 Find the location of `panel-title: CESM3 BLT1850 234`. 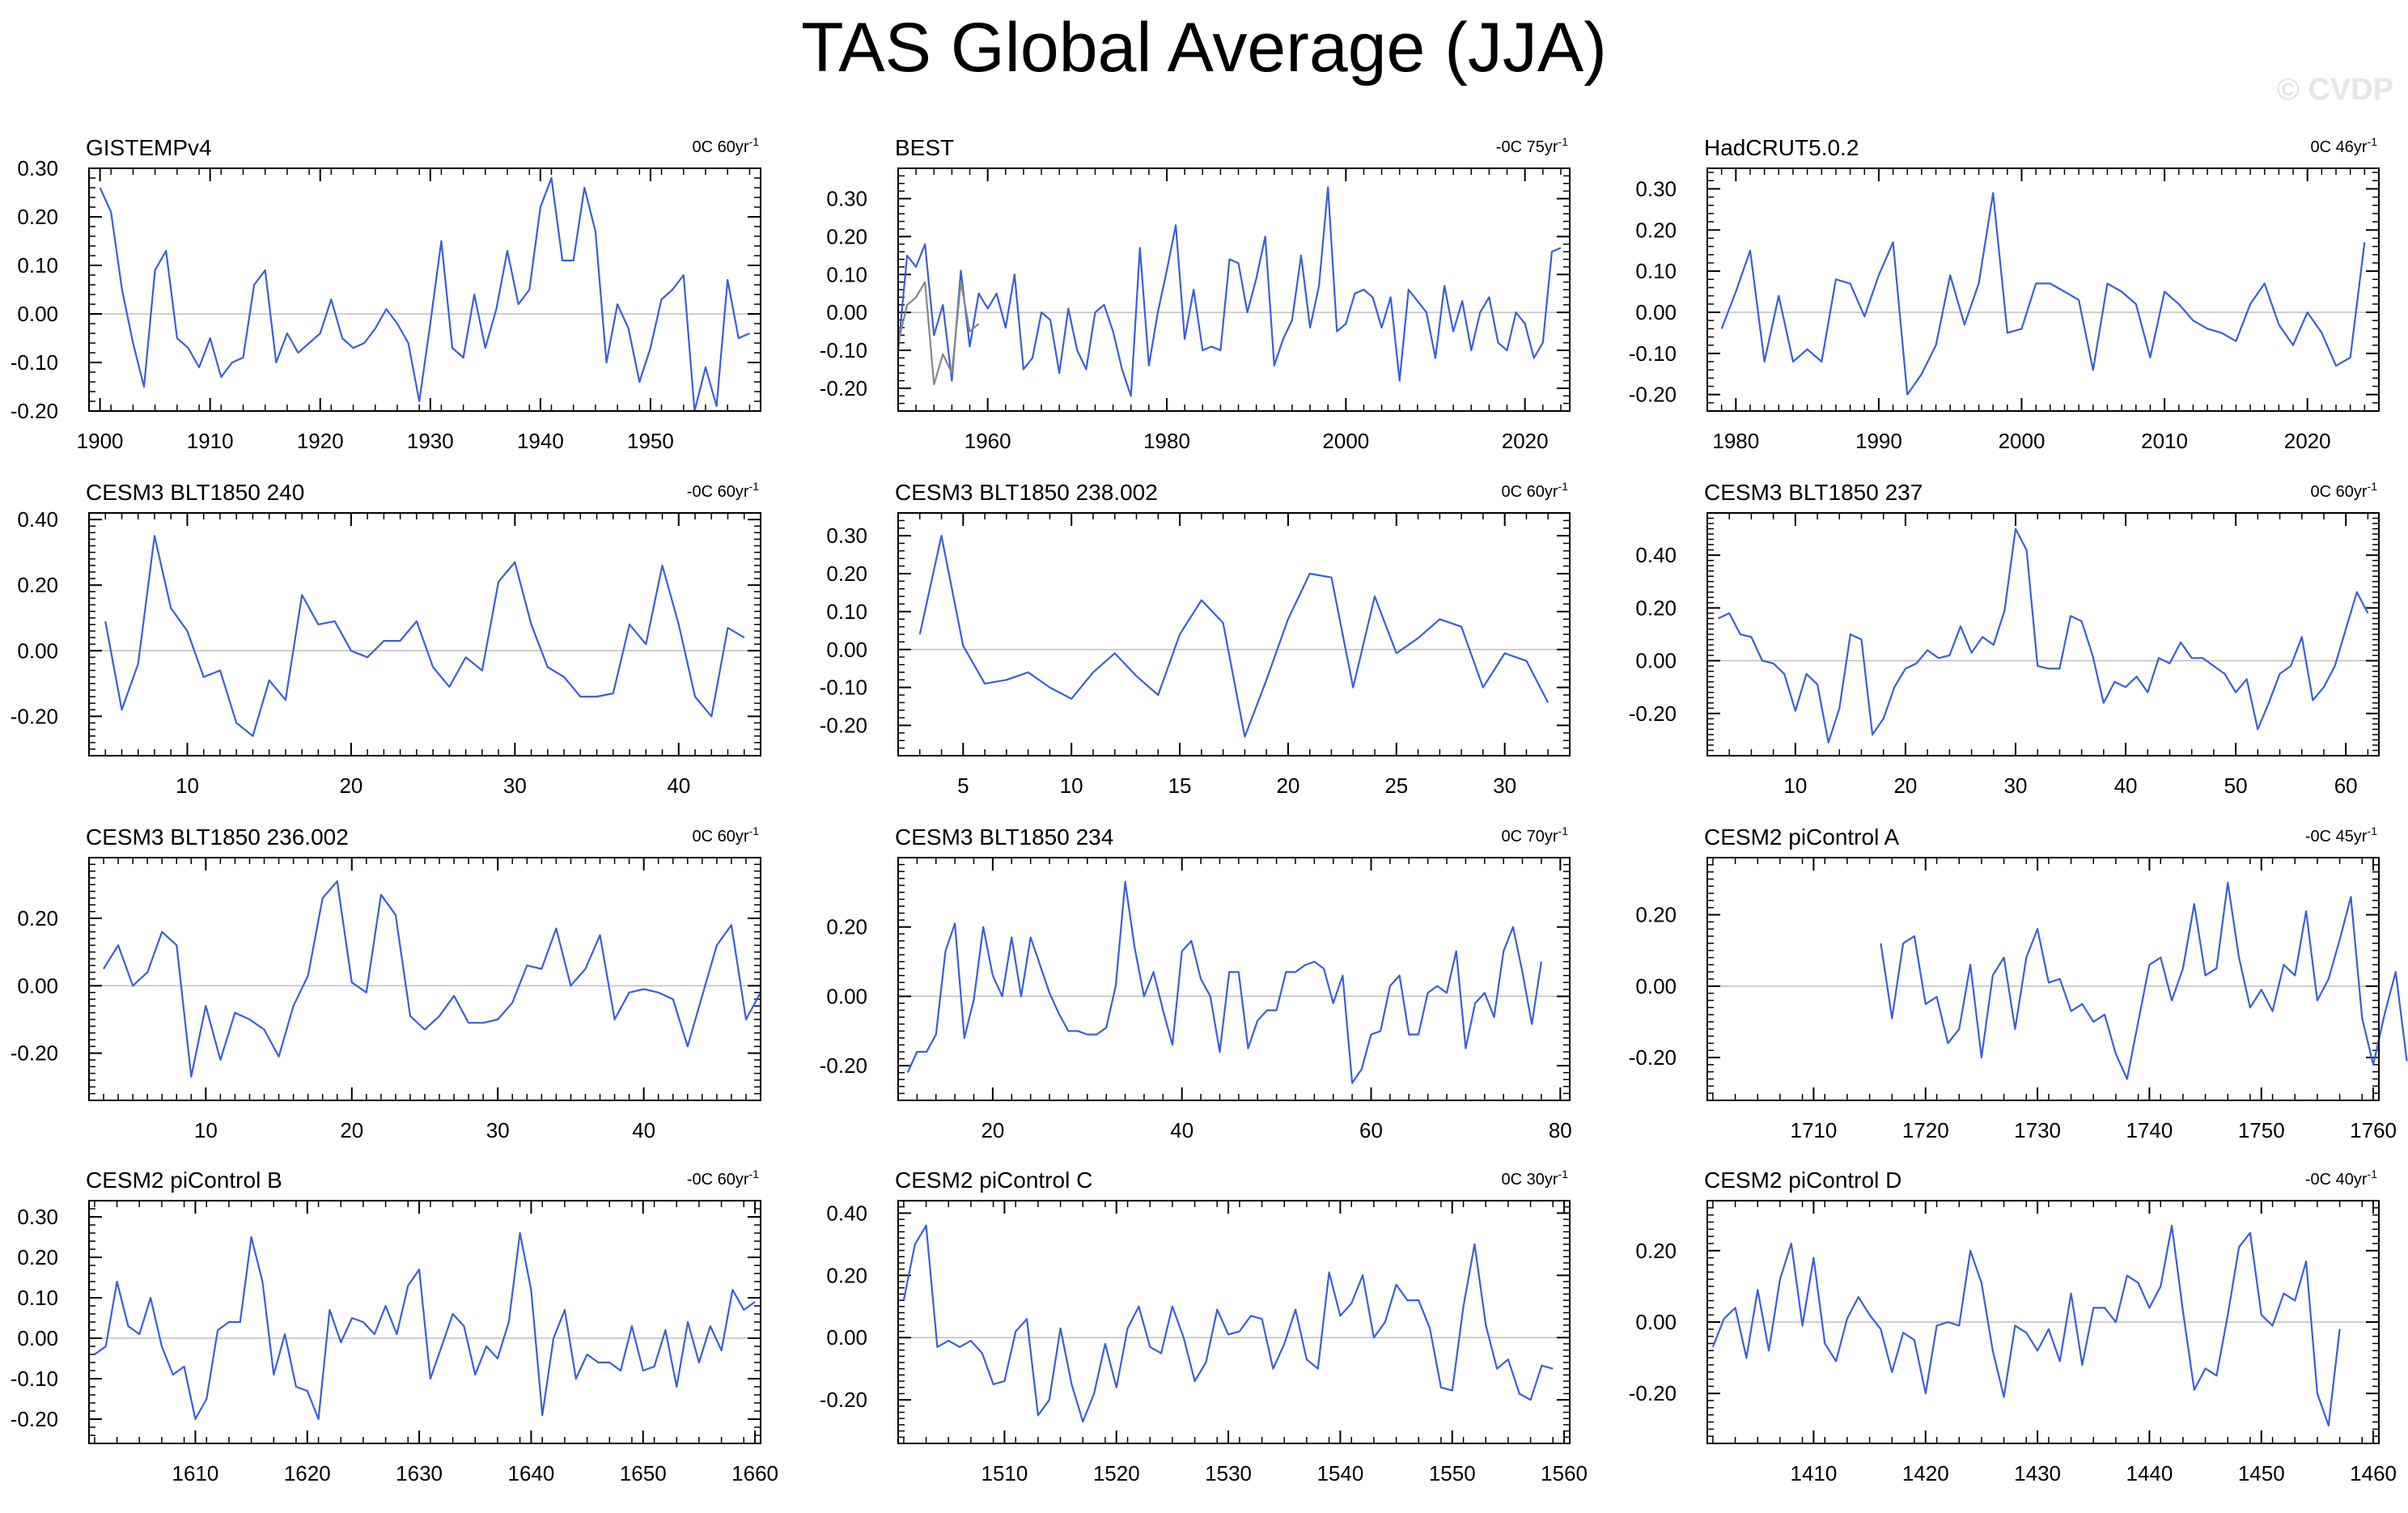

panel-title: CESM3 BLT1850 234 is located at coordinates (1004, 837).